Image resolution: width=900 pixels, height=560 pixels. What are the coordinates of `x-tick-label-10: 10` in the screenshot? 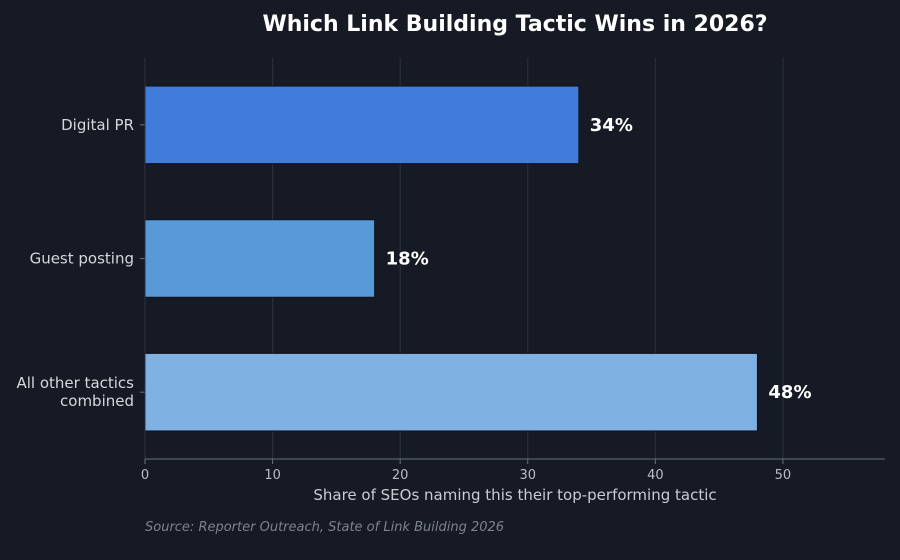 It's located at (272, 475).